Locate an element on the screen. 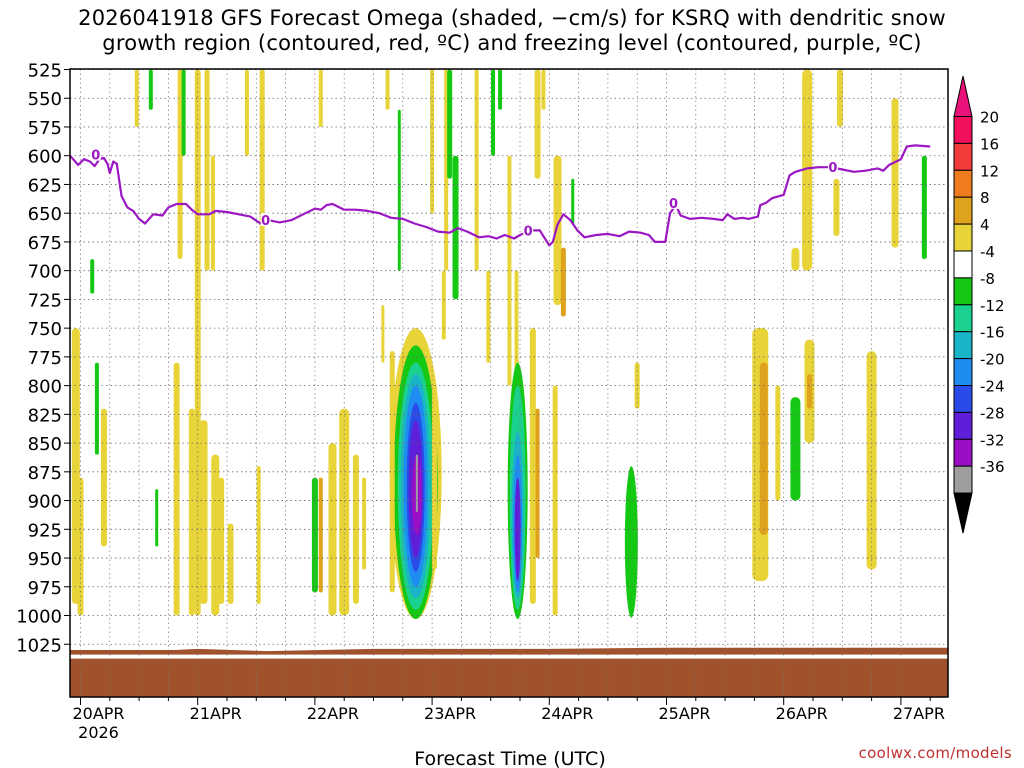  colorbar-label: -4 is located at coordinates (987, 252).